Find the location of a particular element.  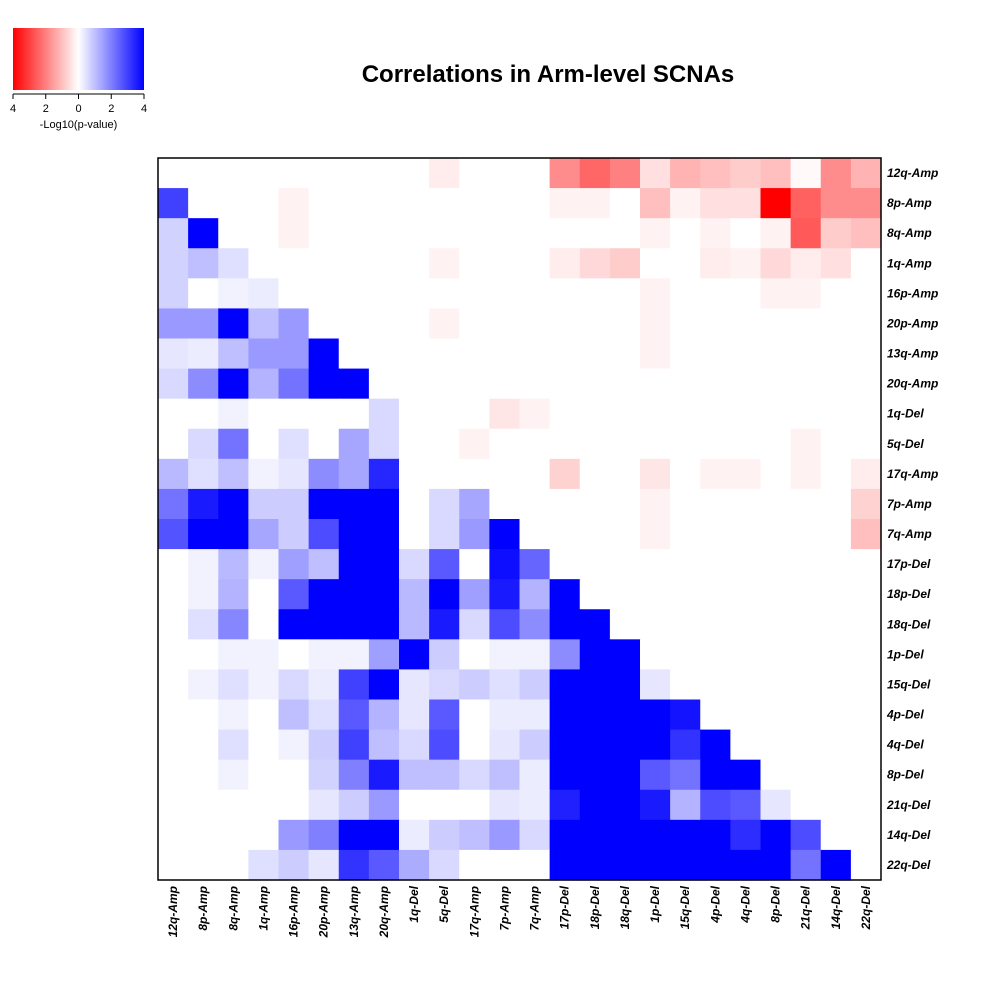

column-label: 8p-Amp is located at coordinates (203, 908).